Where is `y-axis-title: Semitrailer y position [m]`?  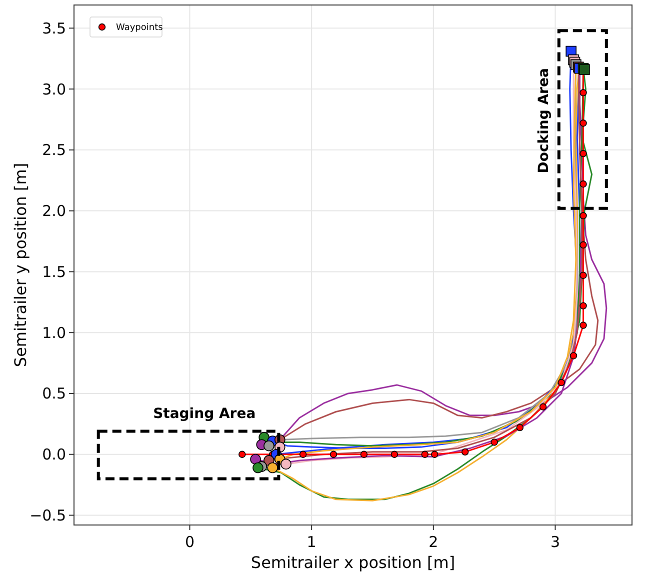 y-axis-title: Semitrailer y position [m] is located at coordinates (20, 265).